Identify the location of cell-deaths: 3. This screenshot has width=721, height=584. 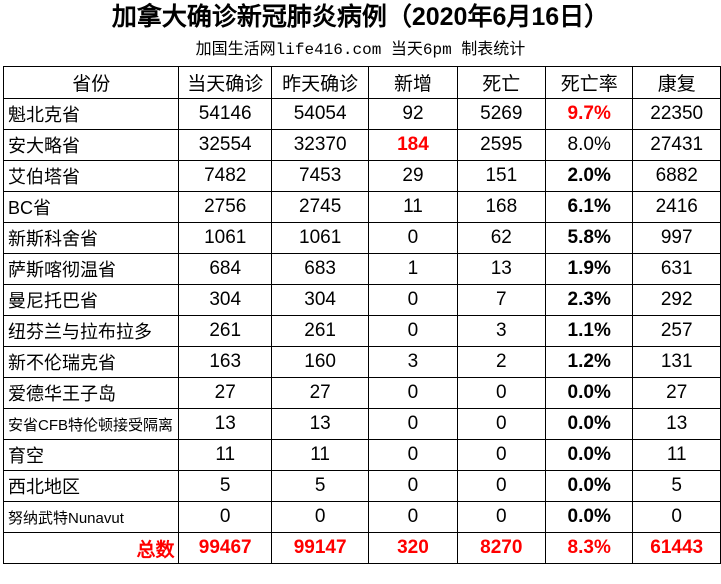
(501, 331).